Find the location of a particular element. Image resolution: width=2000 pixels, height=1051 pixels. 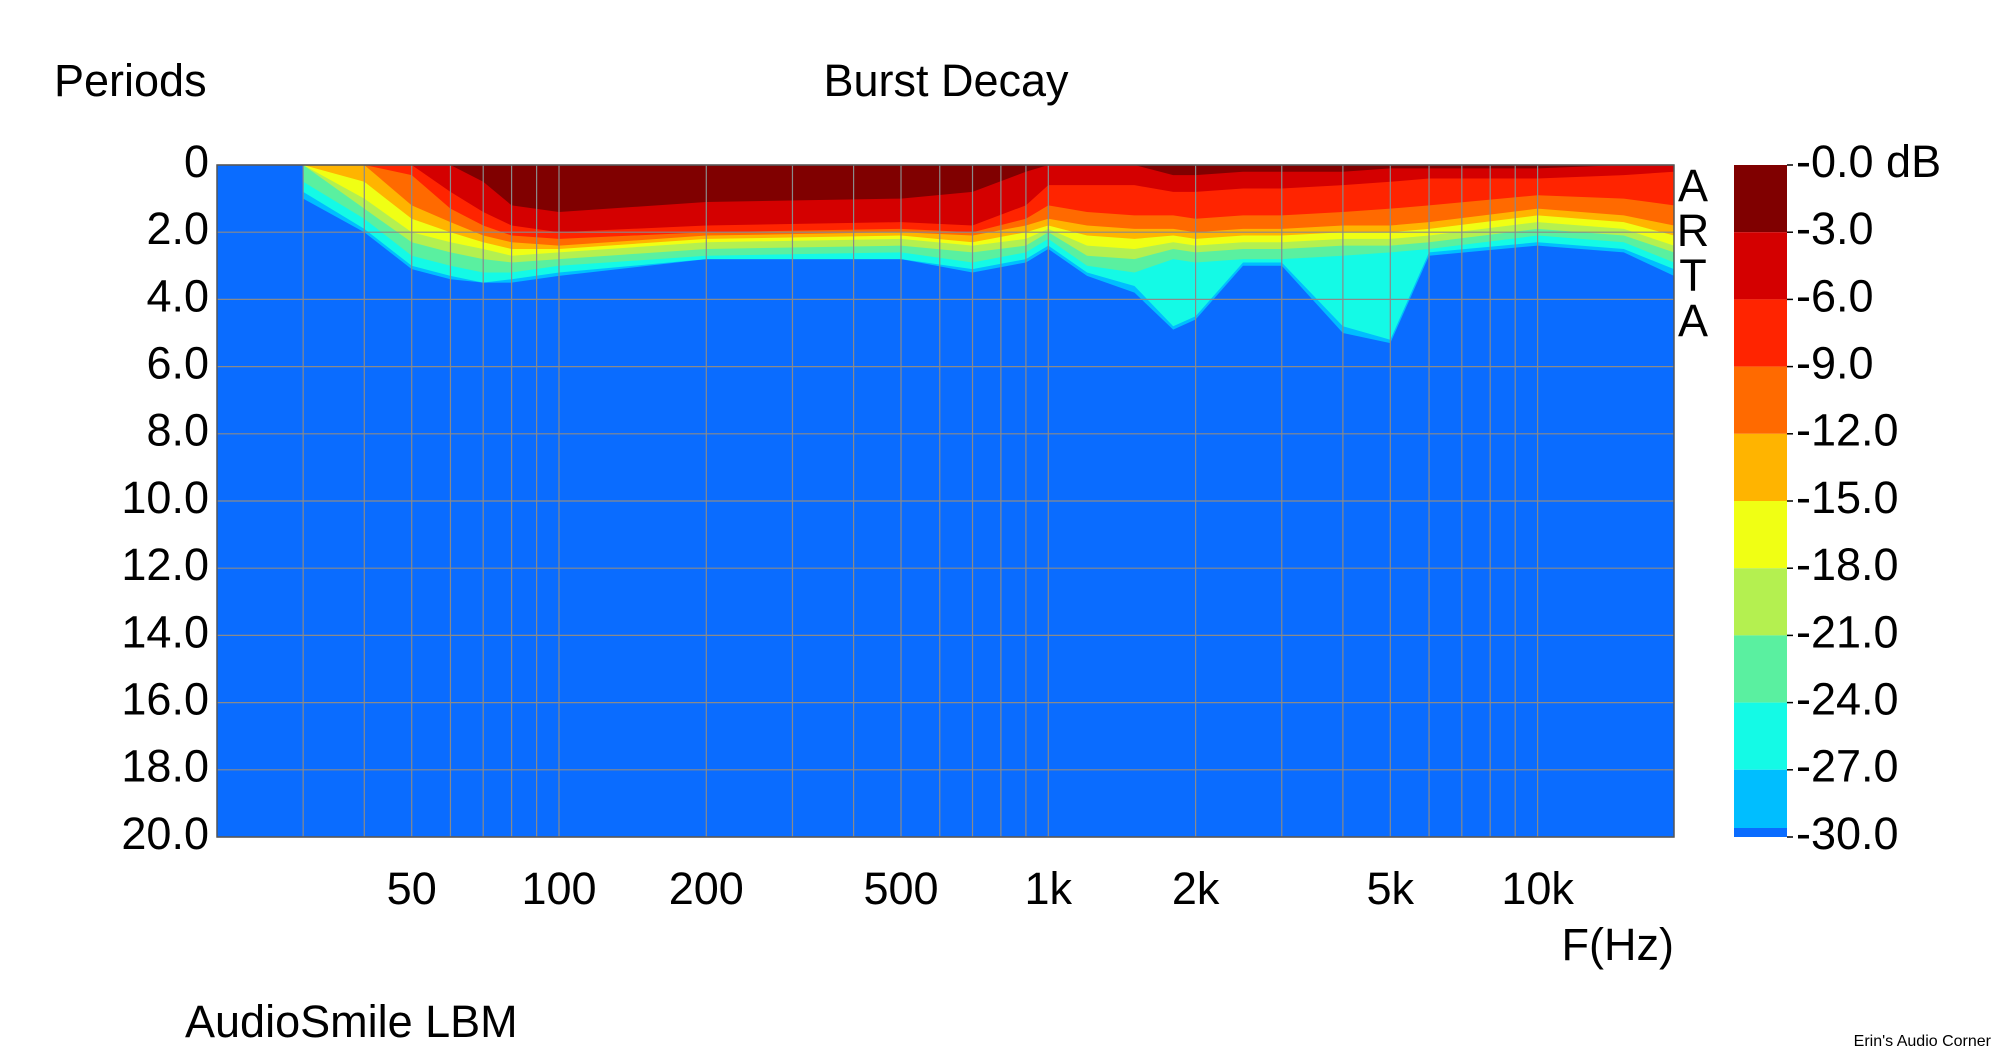

x-tick-label: 2k is located at coordinates (1196, 888).